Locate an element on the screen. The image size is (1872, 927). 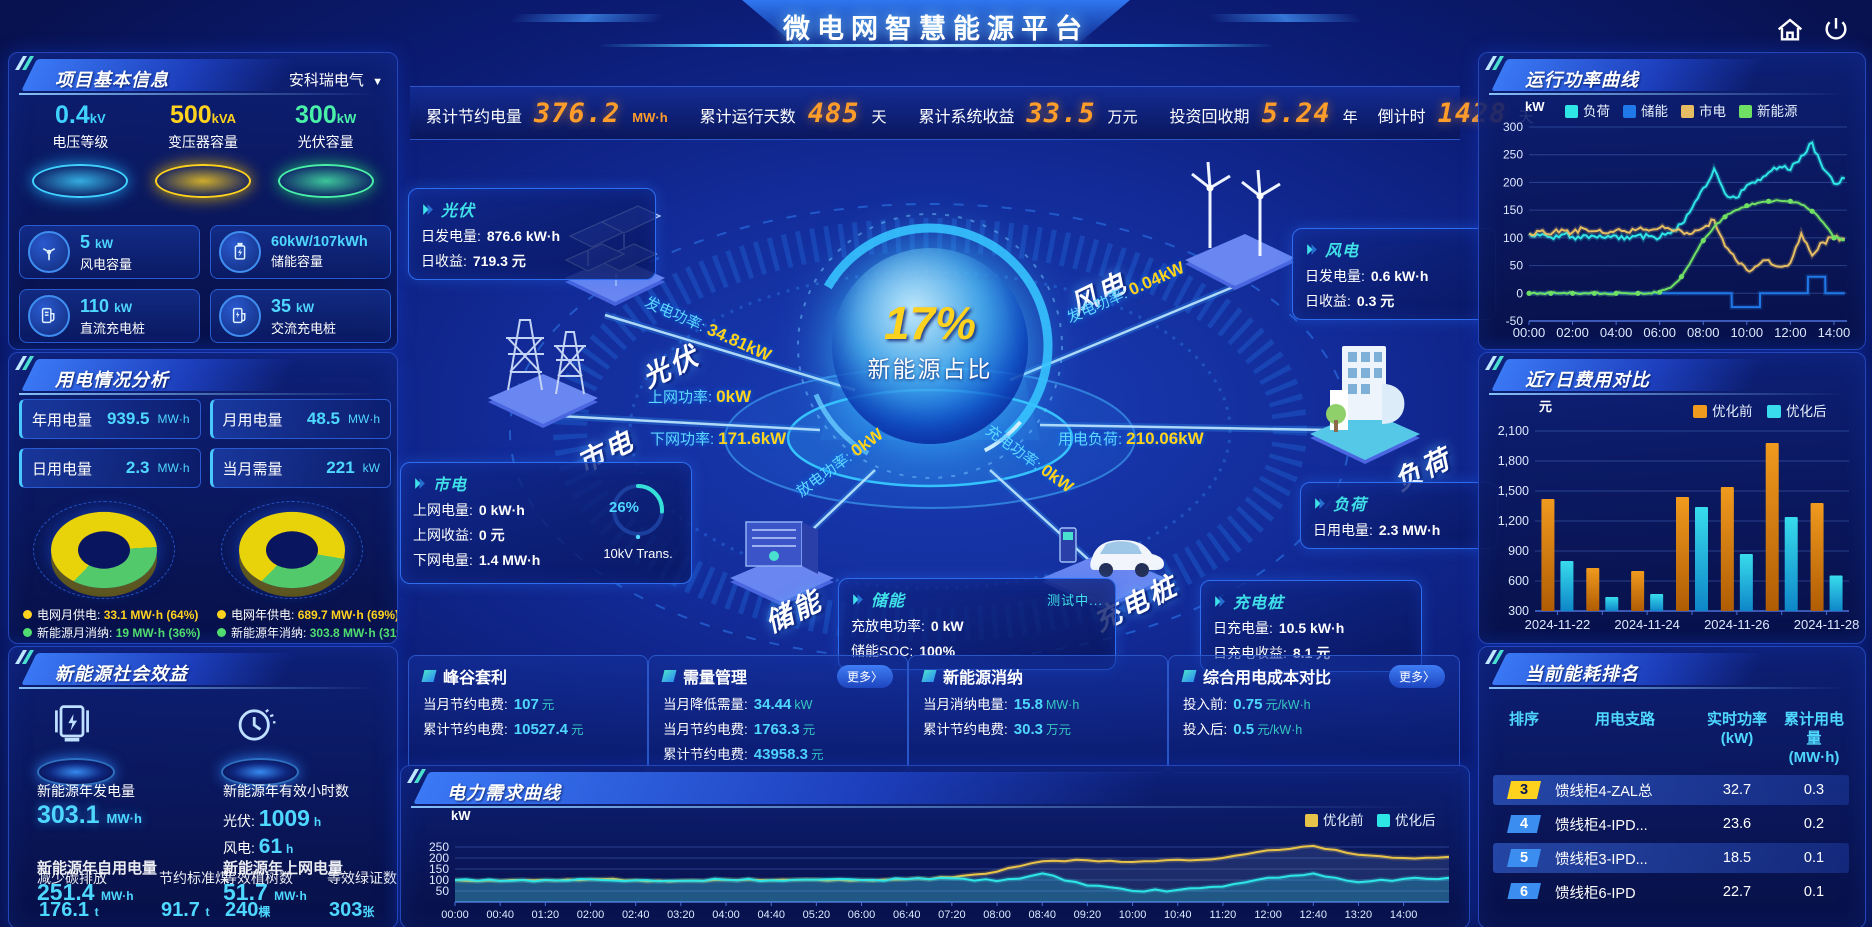
year-donut-chart is located at coordinates (292, 547).